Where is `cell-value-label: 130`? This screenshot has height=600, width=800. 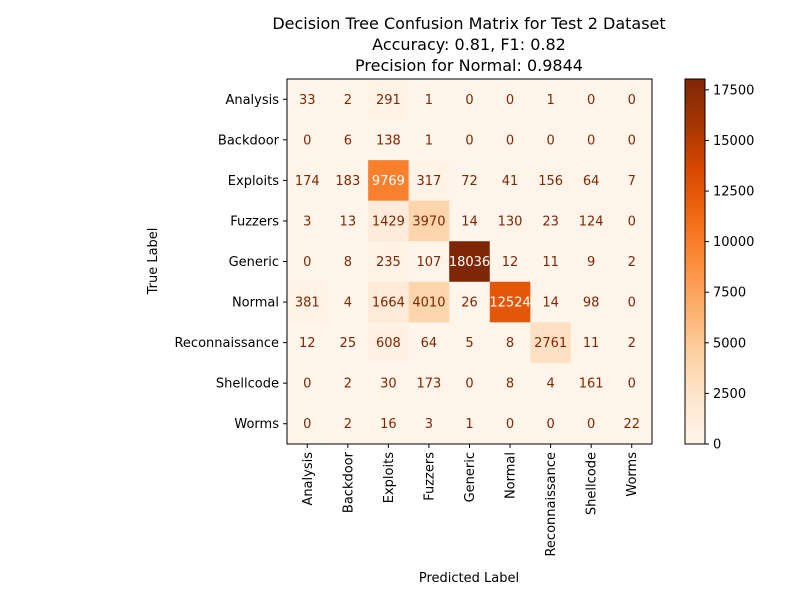
cell-value-label: 130 is located at coordinates (510, 221).